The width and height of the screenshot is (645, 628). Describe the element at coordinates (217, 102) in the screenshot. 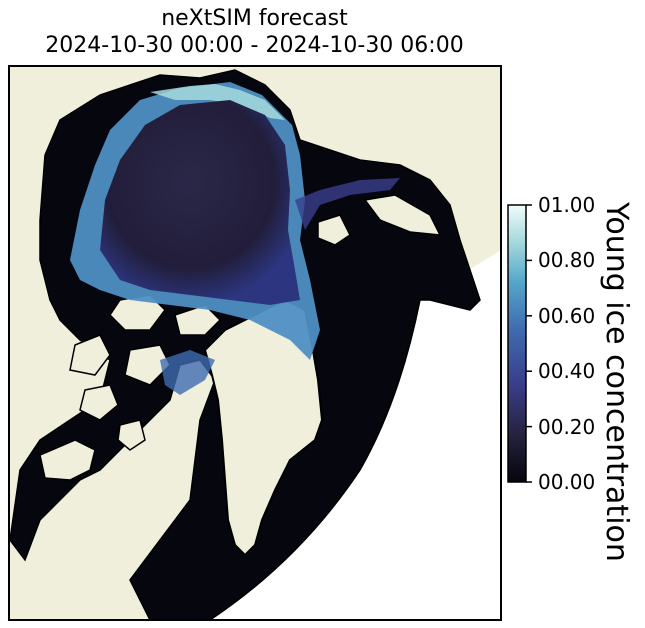

I see `young-ice-bright-fringe` at that location.